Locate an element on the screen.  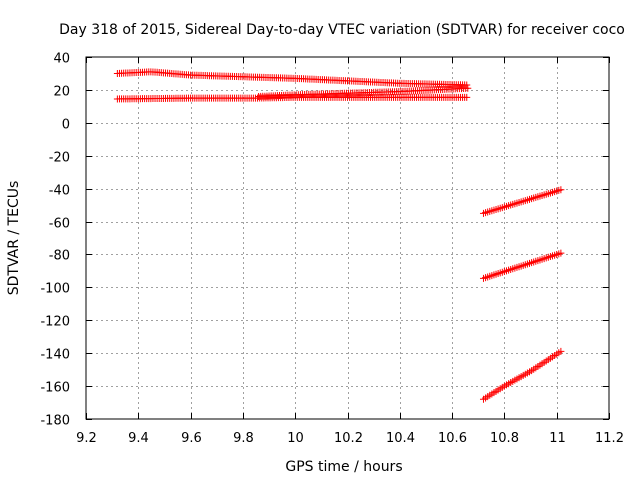
y-tick-label: -60 is located at coordinates (59, 224).